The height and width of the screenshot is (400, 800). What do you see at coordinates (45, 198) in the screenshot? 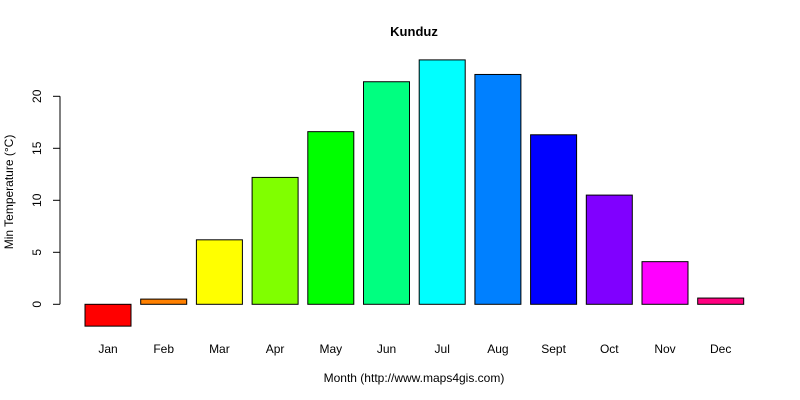
I see `y-axis: 0 5 10 15 20` at bounding box center [45, 198].